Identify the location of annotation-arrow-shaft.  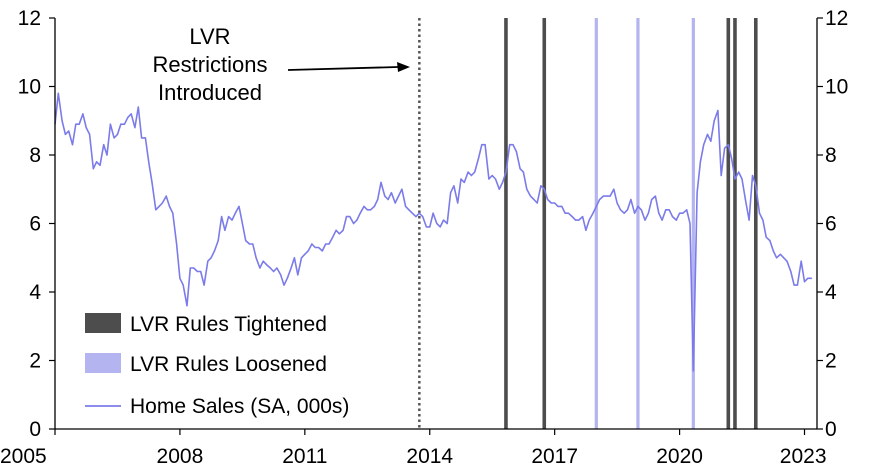
(343, 68).